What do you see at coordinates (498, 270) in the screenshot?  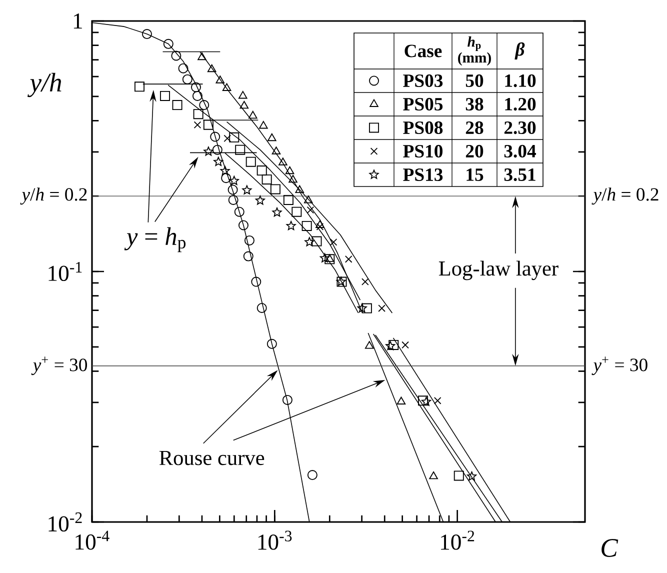 I see `annotation: Log-law layer` at bounding box center [498, 270].